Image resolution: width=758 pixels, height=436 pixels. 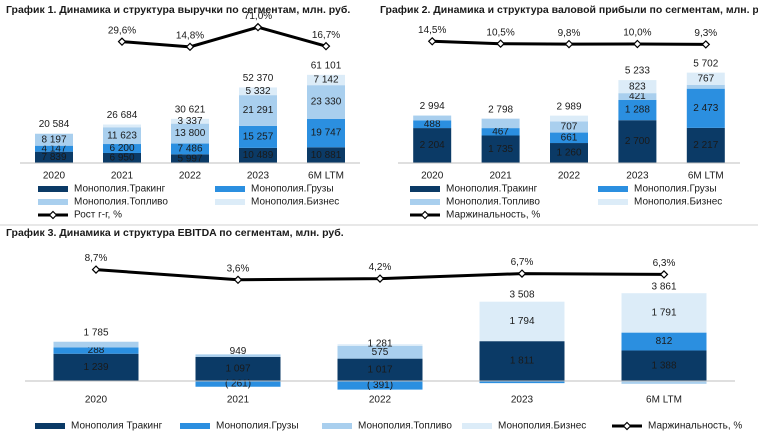 What do you see at coordinates (326, 102) in the screenshot?
I see `value-label: 23 330` at bounding box center [326, 102].